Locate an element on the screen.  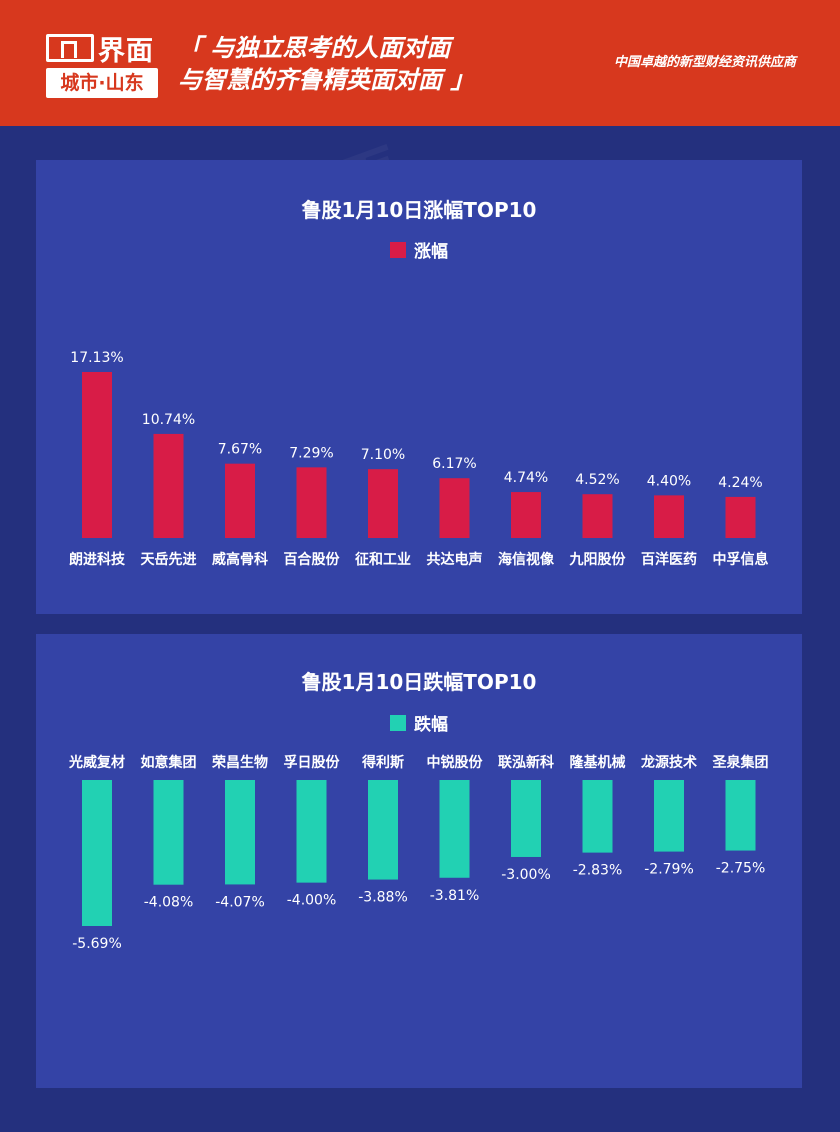
jiemian-logo-icon is located at coordinates (70, 48).